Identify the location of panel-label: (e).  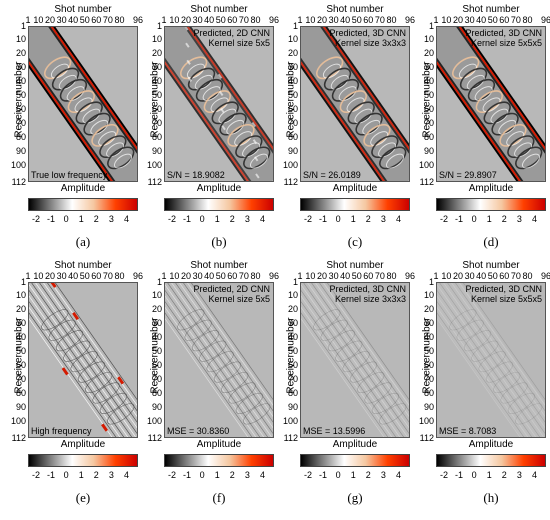
(83, 497).